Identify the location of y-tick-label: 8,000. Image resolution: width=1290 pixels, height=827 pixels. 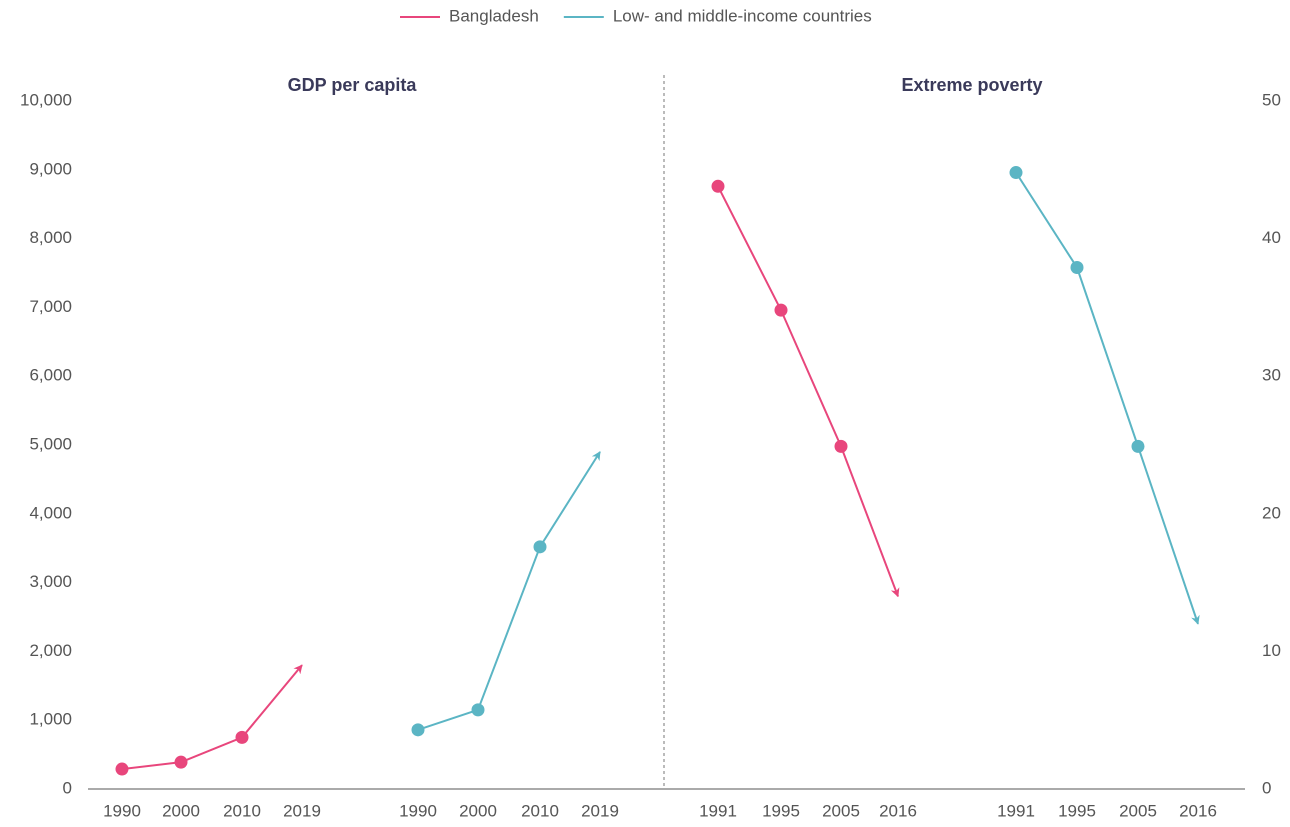
(50, 237).